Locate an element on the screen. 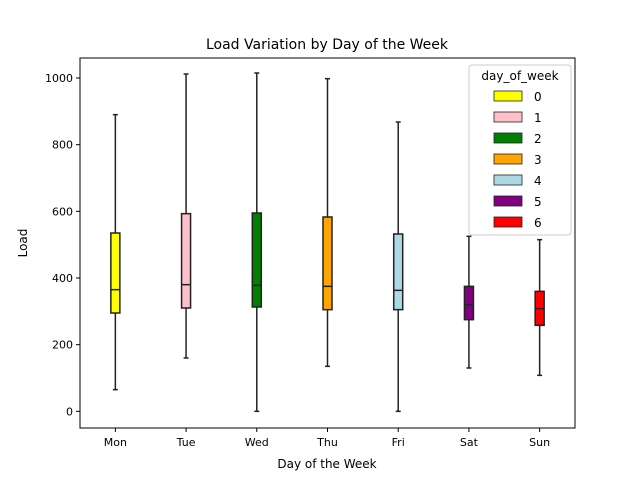  box-mon is located at coordinates (115, 252).